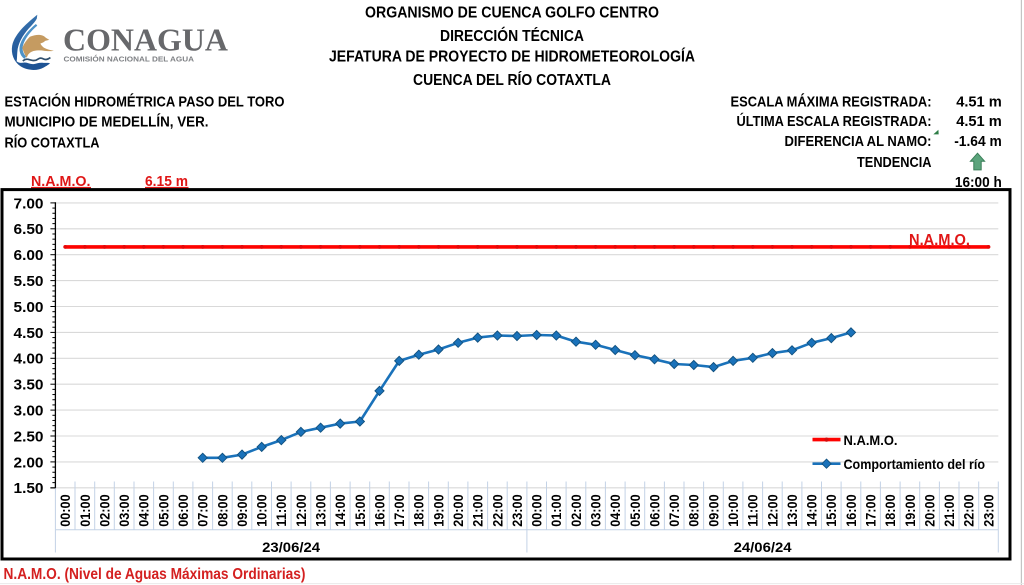 The height and width of the screenshot is (585, 1024). What do you see at coordinates (763, 547) in the screenshot?
I see `svg-text: 24/06/24` at bounding box center [763, 547].